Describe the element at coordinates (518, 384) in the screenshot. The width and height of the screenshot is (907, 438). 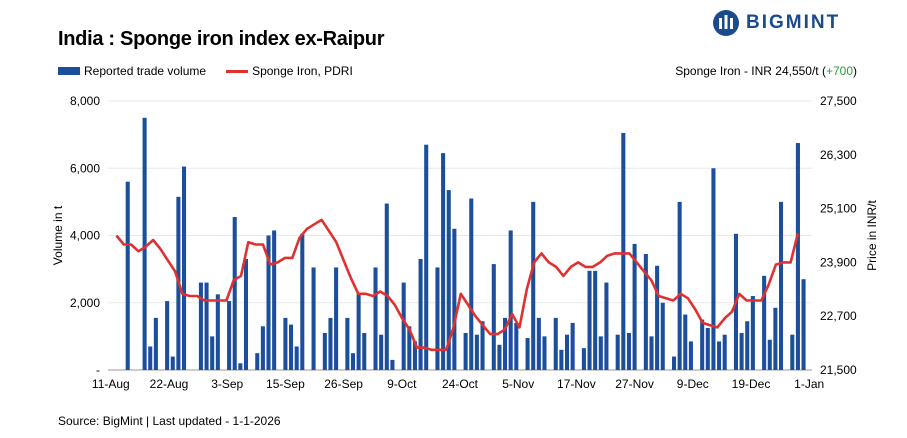
I see `x-tick-label: 5-Nov` at that location.